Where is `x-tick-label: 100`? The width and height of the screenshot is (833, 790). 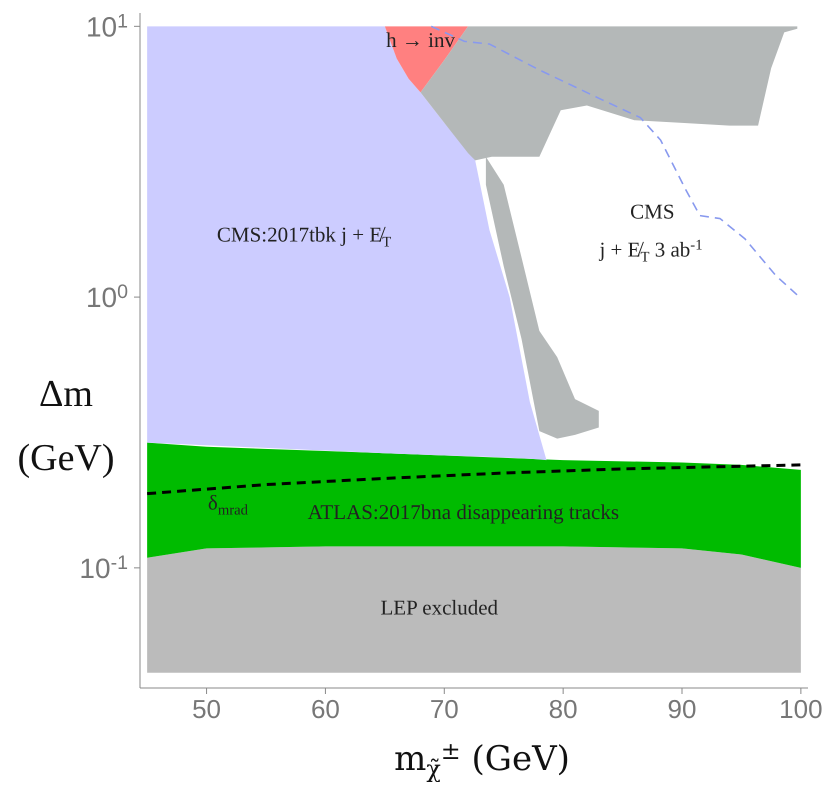
x-tick-label: 100 is located at coordinates (801, 709).